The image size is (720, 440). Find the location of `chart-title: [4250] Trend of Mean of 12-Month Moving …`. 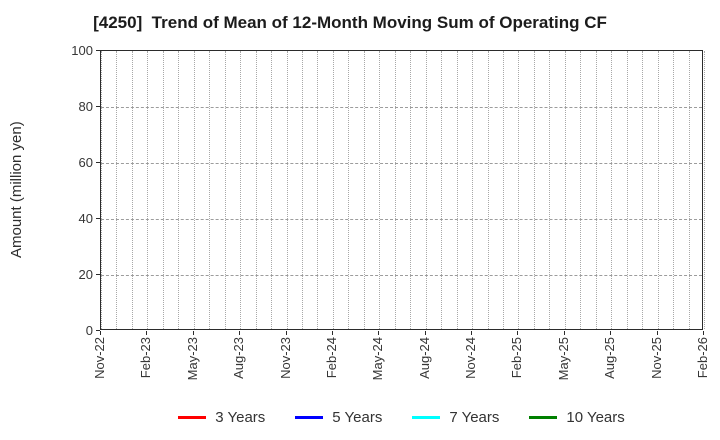

chart-title: [4250] Trend of Mean of 12-Month Moving … is located at coordinates (350, 22).